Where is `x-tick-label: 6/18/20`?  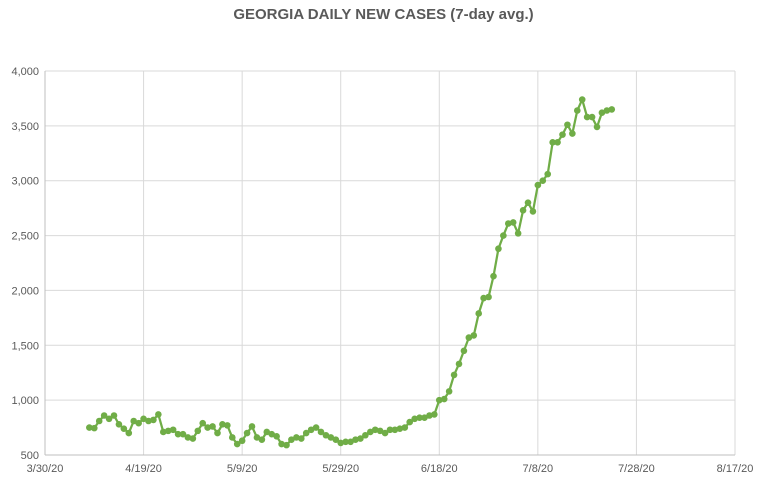 x-tick-label: 6/18/20 is located at coordinates (439, 469).